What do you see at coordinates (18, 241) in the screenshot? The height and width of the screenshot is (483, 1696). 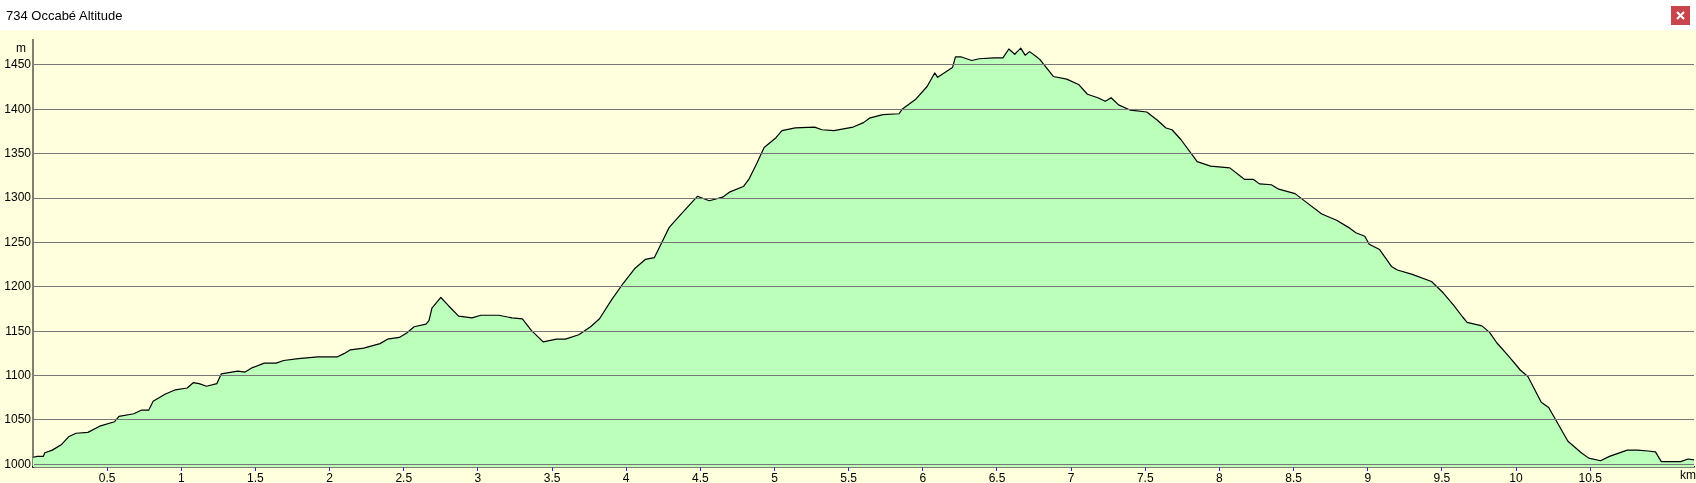 I see `y-tick-label: 1250` at bounding box center [18, 241].